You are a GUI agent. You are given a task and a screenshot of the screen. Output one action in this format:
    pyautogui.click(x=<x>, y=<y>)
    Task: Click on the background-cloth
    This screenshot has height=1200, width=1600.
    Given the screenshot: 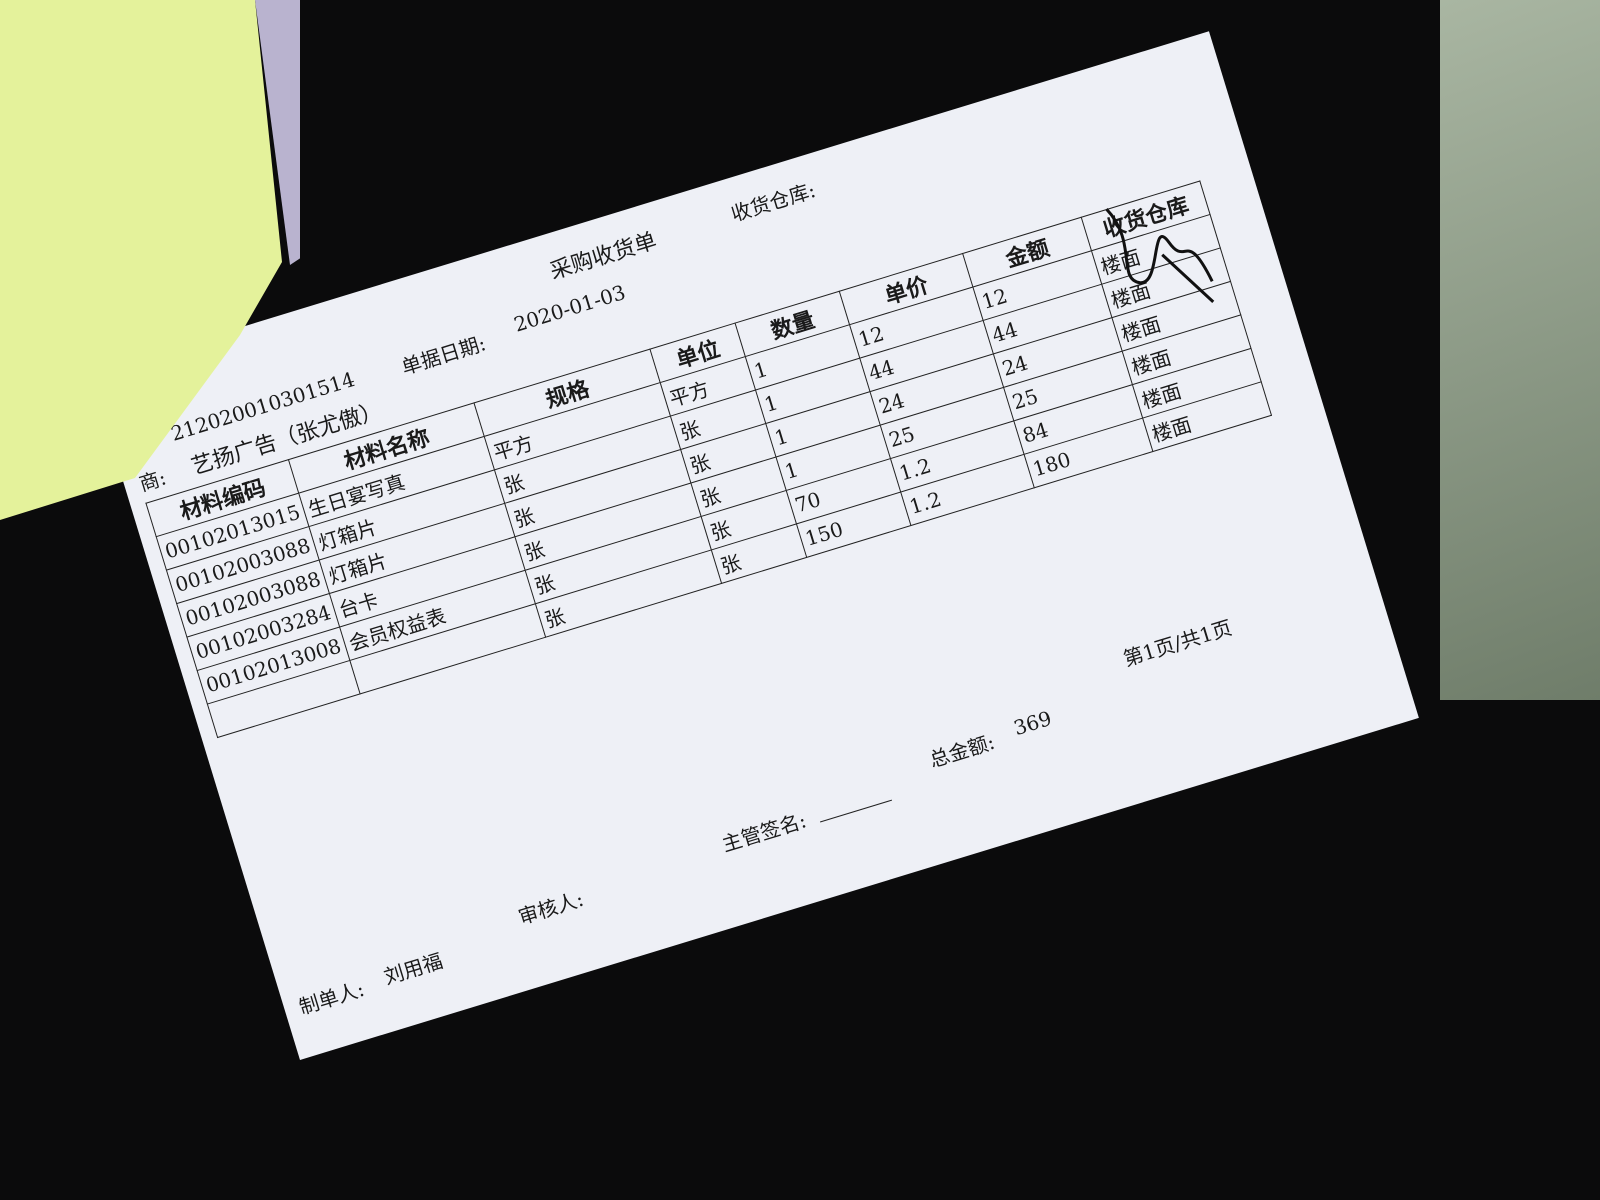 What is the action you would take?
    pyautogui.click(x=1520, y=350)
    